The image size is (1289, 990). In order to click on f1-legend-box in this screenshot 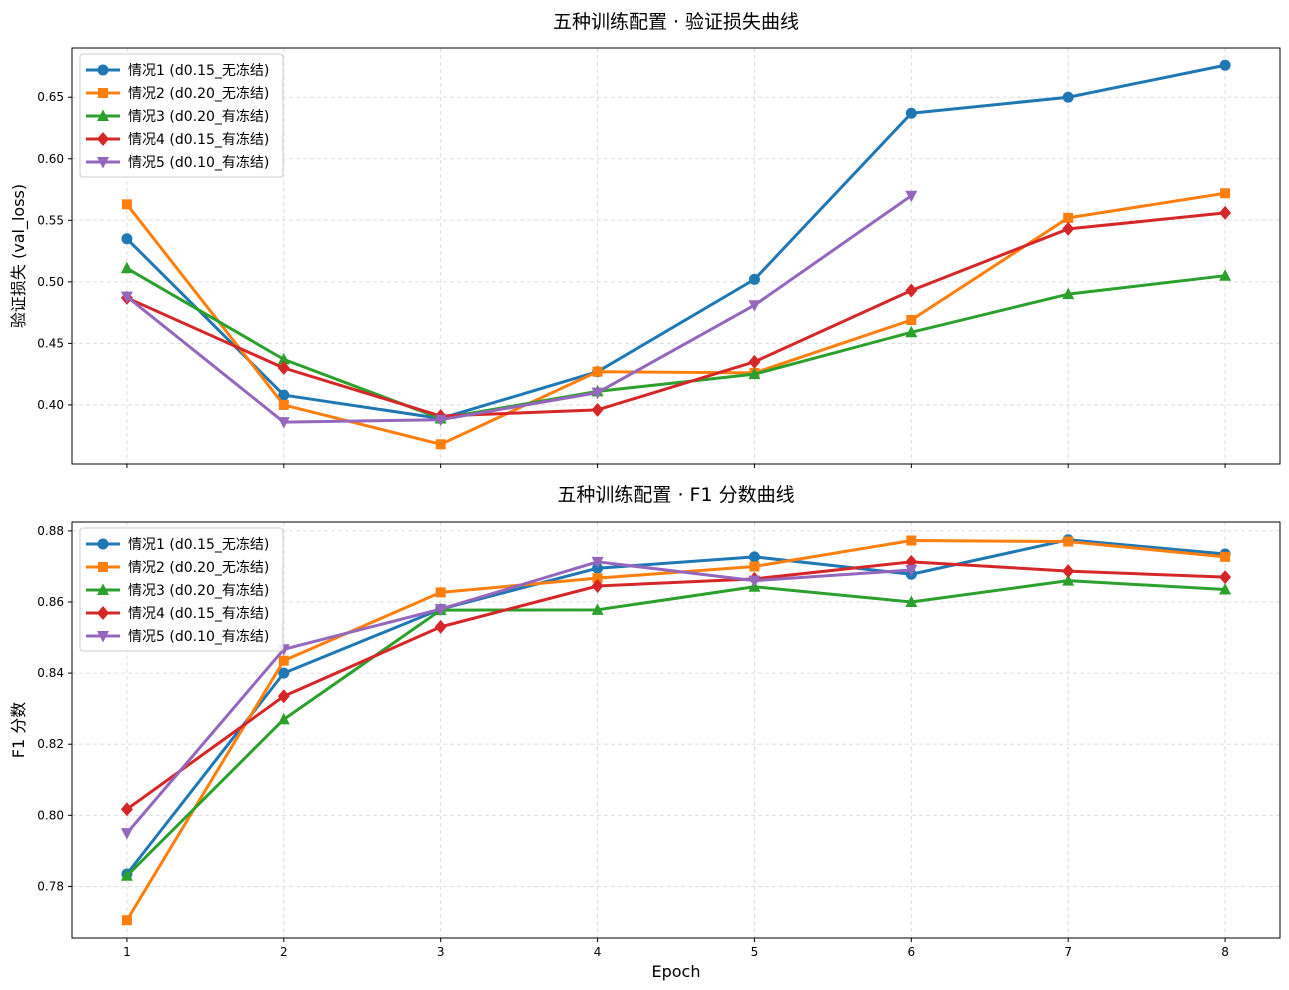, I will do `click(181, 589)`.